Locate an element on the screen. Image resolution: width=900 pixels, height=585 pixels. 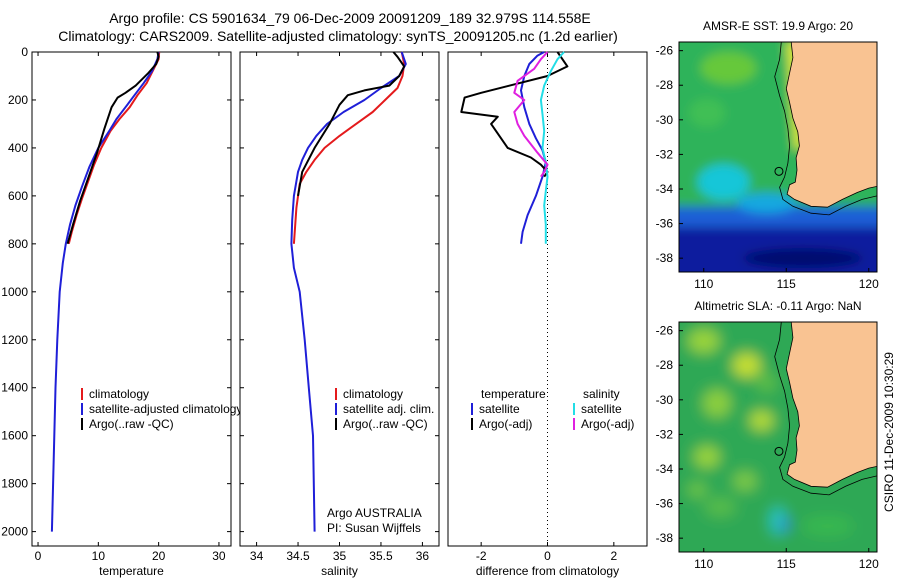
x-tick-label: 36 is located at coordinates (423, 556).